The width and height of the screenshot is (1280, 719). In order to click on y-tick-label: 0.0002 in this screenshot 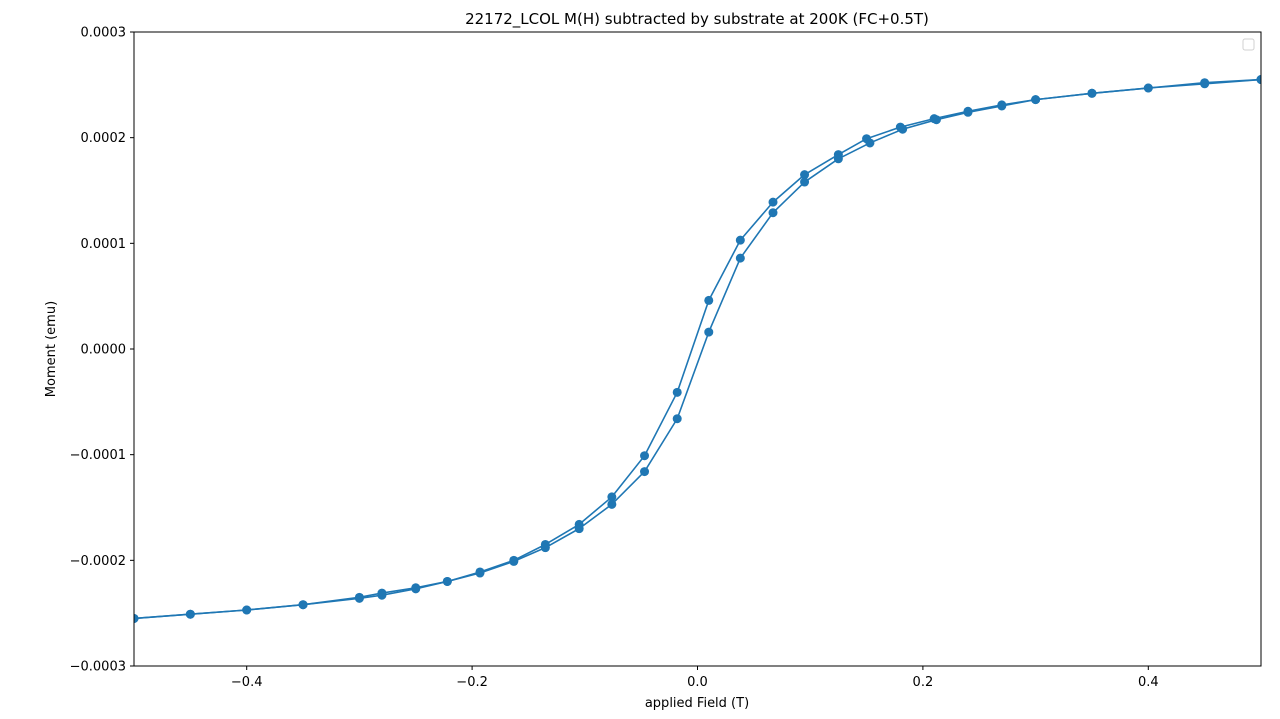, I will do `click(104, 138)`.